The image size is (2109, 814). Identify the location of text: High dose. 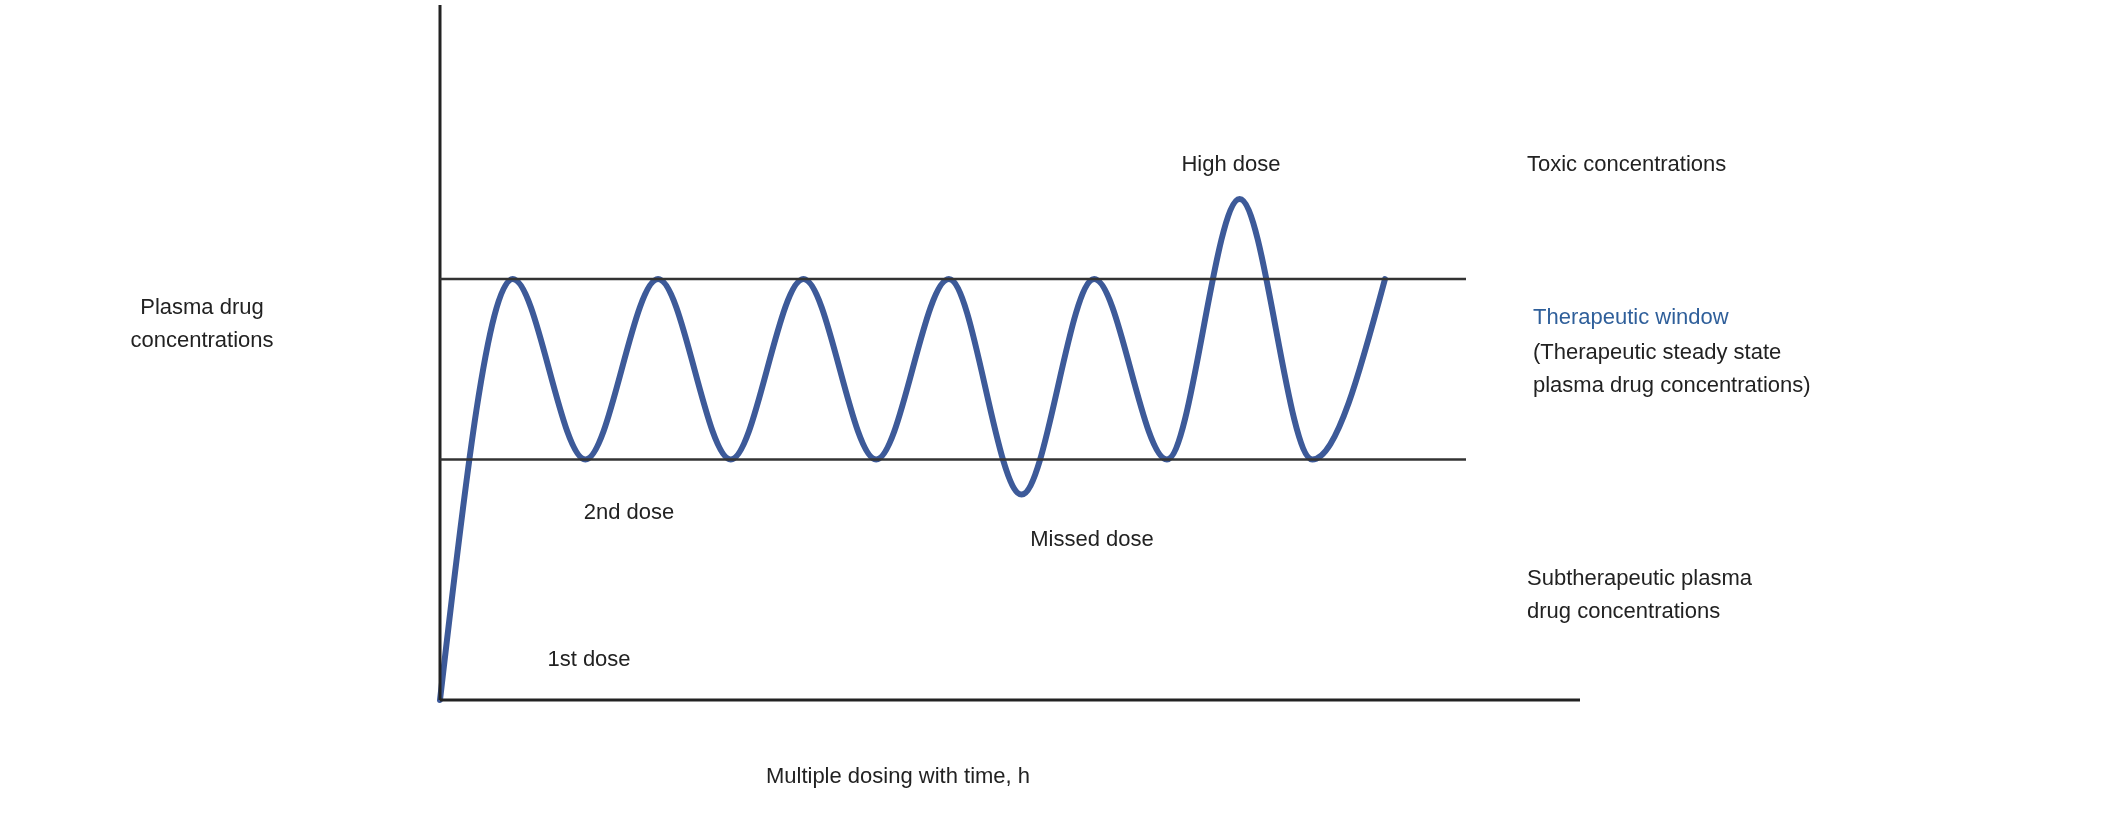
(1231, 163).